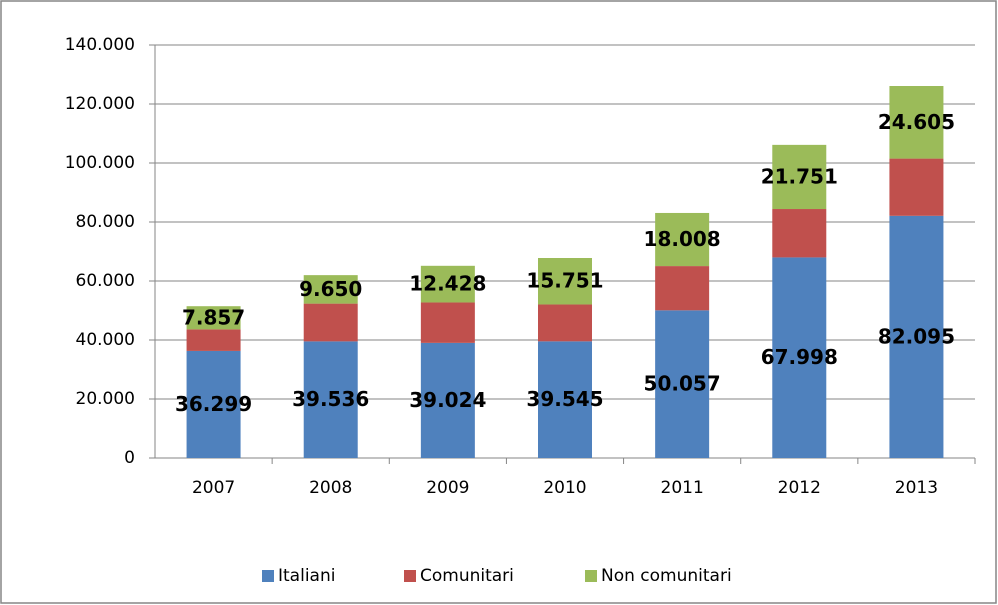  I want to click on y-tick-label: 20.000, so click(105, 399).